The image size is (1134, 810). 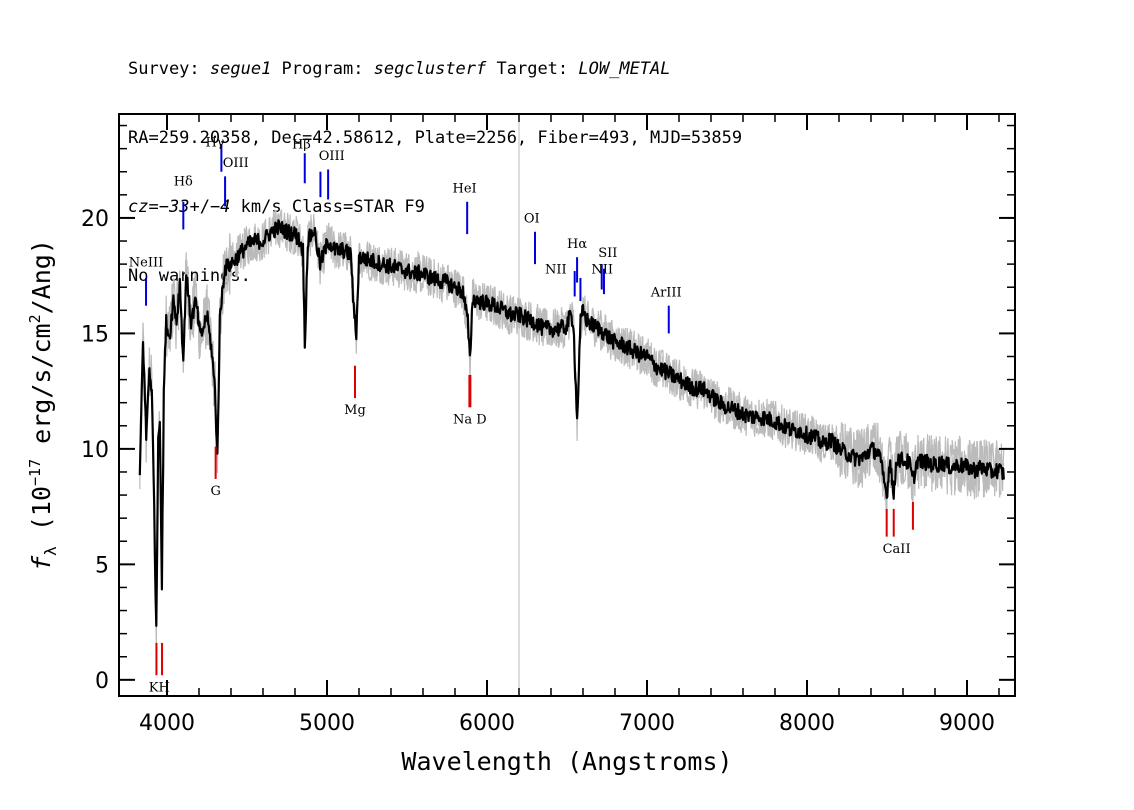 What do you see at coordinates (153, 207) in the screenshot?
I see `cz-equals: =` at bounding box center [153, 207].